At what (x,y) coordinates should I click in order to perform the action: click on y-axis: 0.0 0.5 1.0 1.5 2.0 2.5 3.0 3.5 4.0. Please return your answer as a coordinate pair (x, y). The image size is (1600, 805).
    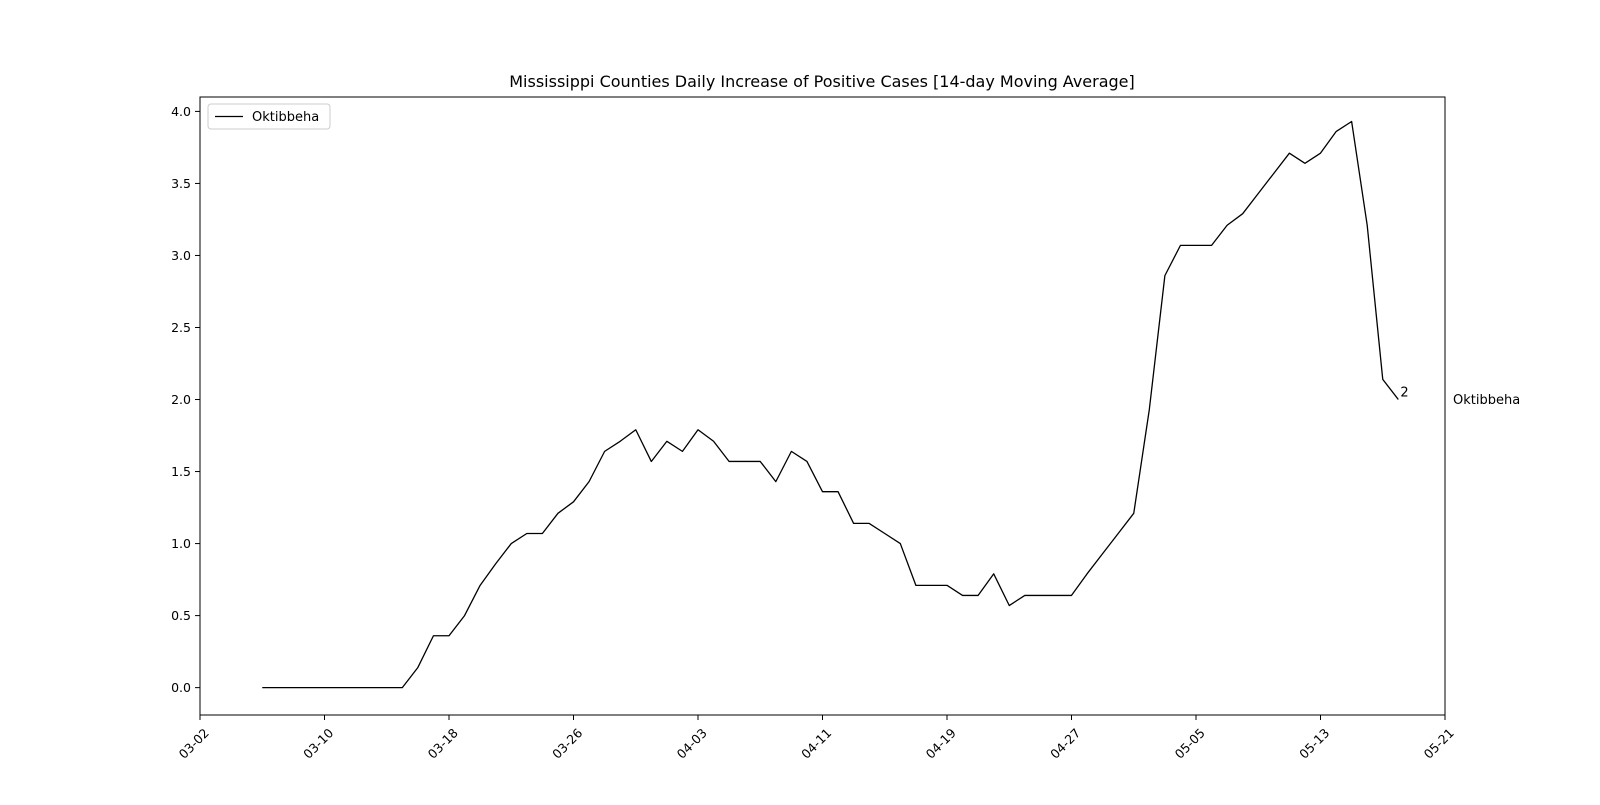
    Looking at the image, I should click on (185, 399).